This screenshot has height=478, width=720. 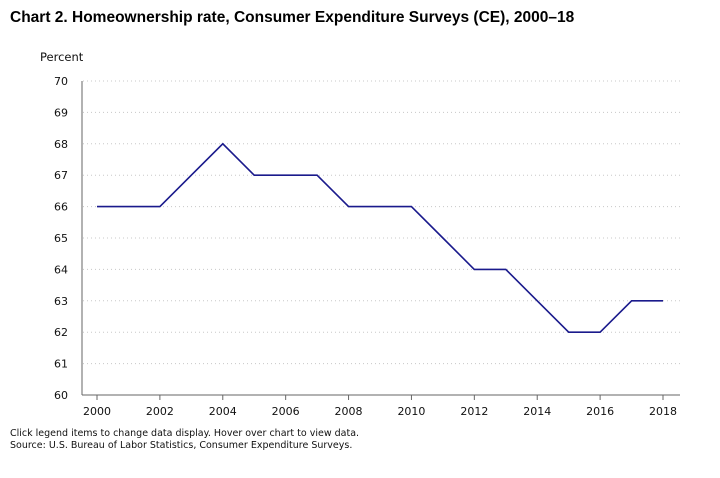 What do you see at coordinates (600, 332) in the screenshot?
I see `data-point: 2016: 62` at bounding box center [600, 332].